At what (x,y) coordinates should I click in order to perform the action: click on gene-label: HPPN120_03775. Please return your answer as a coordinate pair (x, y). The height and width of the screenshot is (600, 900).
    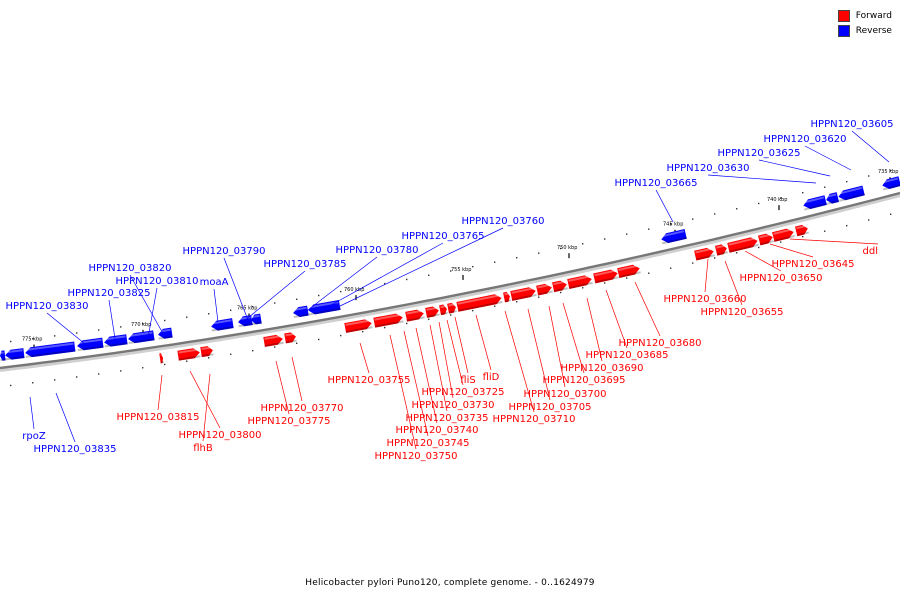
    Looking at the image, I should click on (289, 421).